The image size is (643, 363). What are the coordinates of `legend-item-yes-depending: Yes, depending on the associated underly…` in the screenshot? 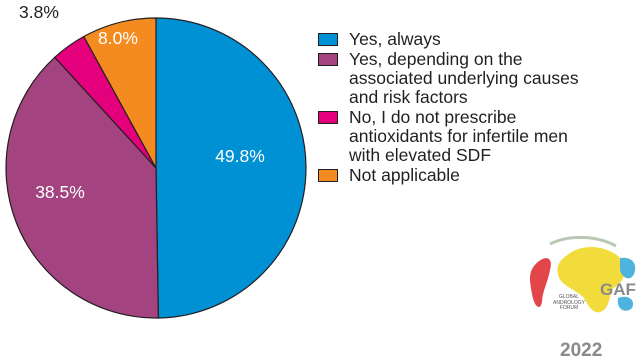 It's located at (480, 78).